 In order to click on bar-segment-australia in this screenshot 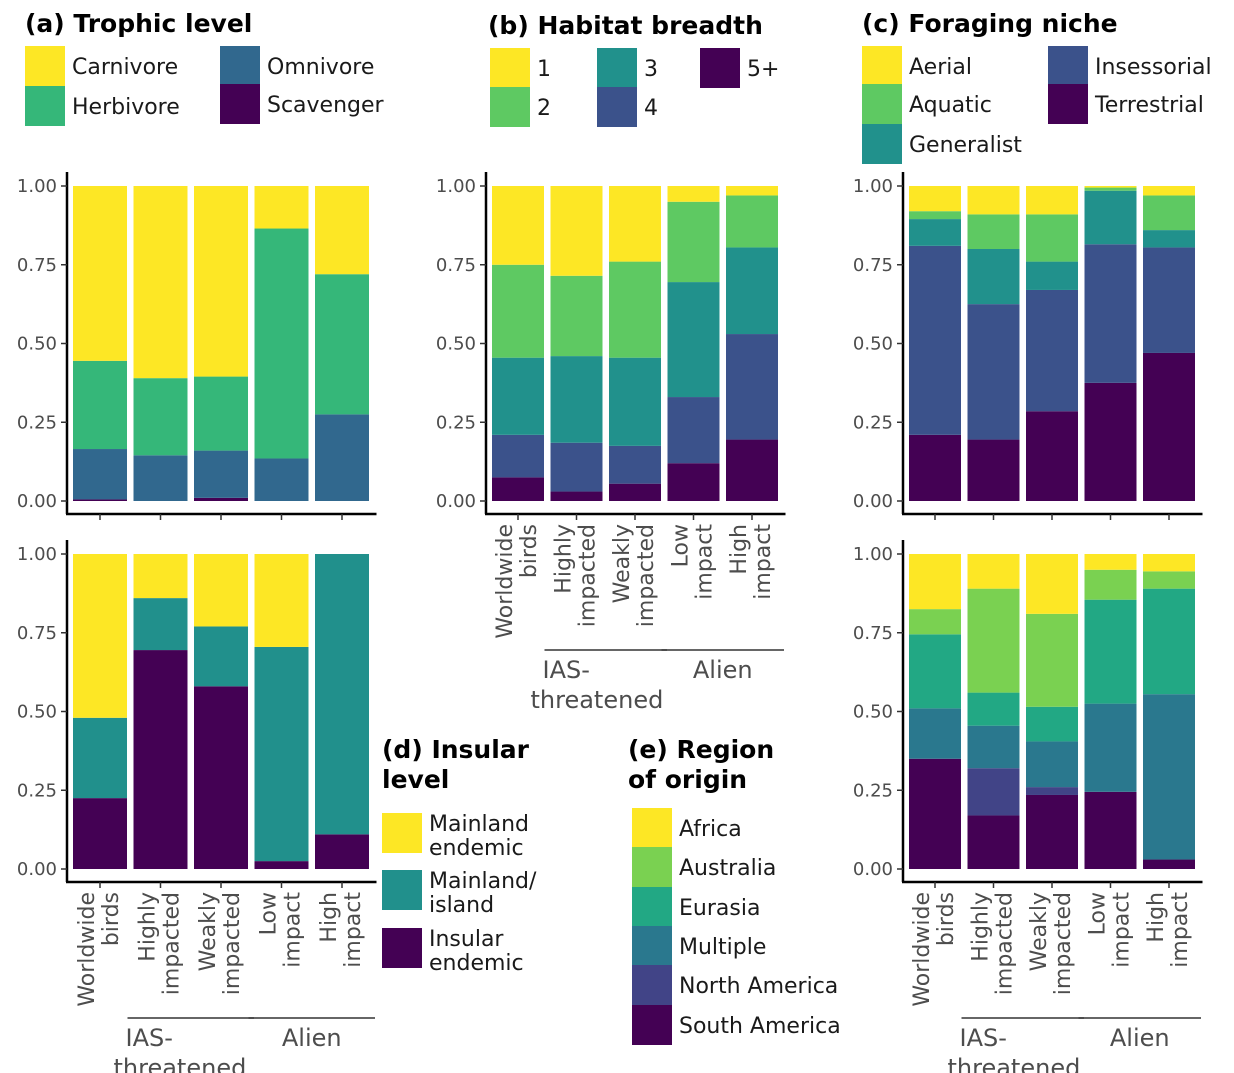, I will do `click(1169, 580)`.